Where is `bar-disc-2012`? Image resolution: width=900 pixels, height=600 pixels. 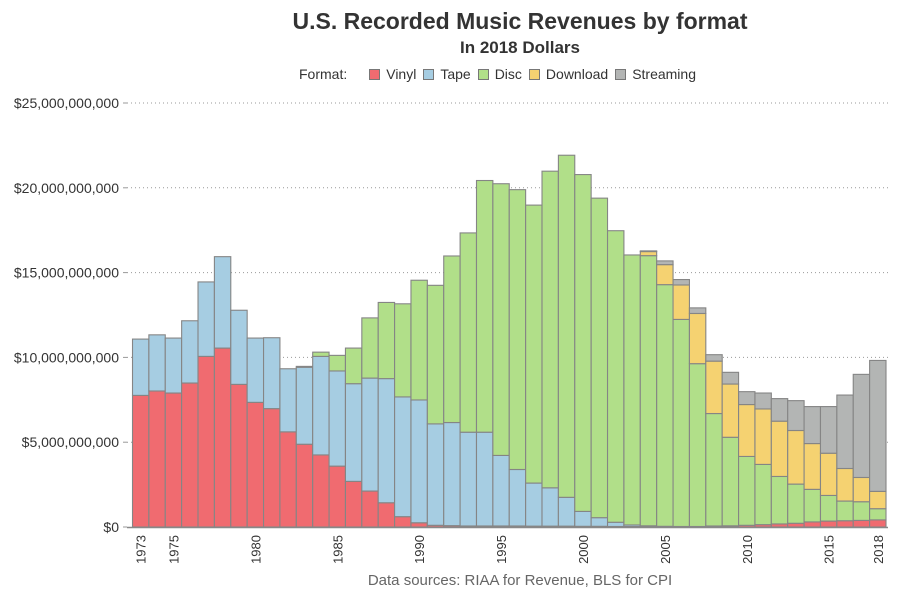 bar-disc-2012 is located at coordinates (779, 500).